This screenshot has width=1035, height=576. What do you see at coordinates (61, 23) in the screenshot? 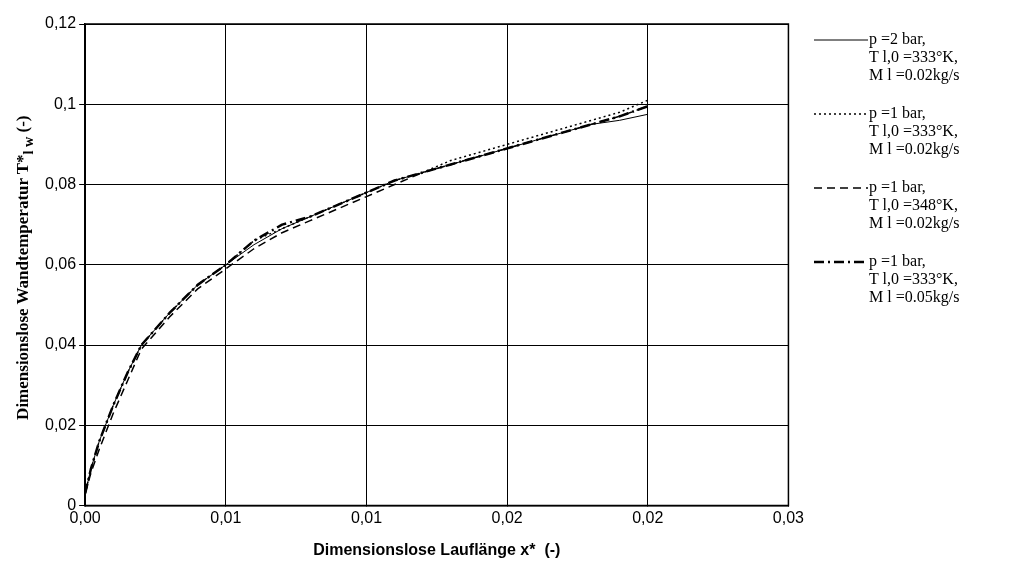
I see `y-tick-label: 0,12` at bounding box center [61, 23].